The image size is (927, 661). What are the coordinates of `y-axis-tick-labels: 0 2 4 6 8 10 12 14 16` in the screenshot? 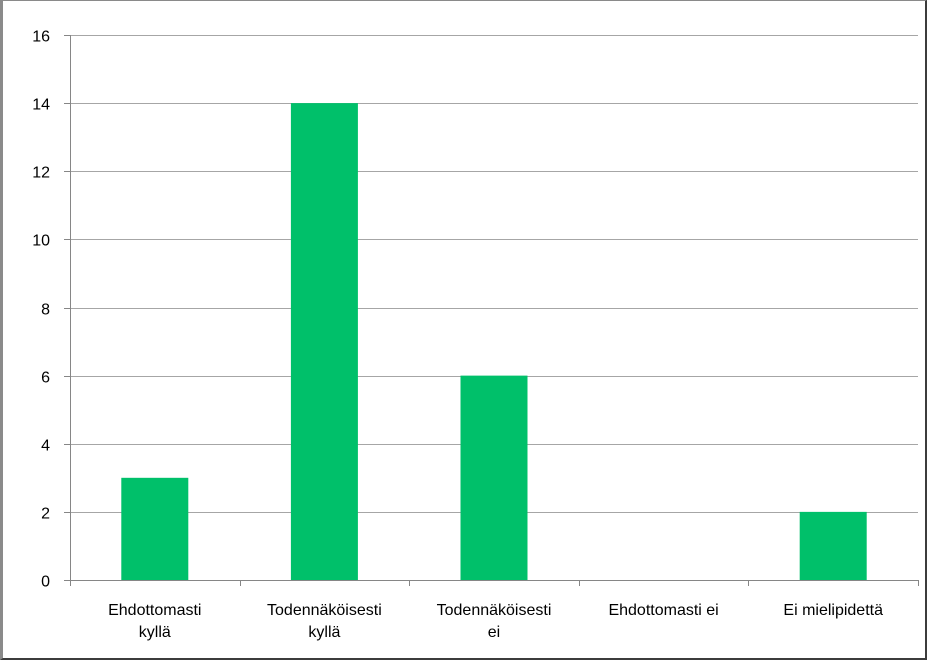 It's located at (41, 310).